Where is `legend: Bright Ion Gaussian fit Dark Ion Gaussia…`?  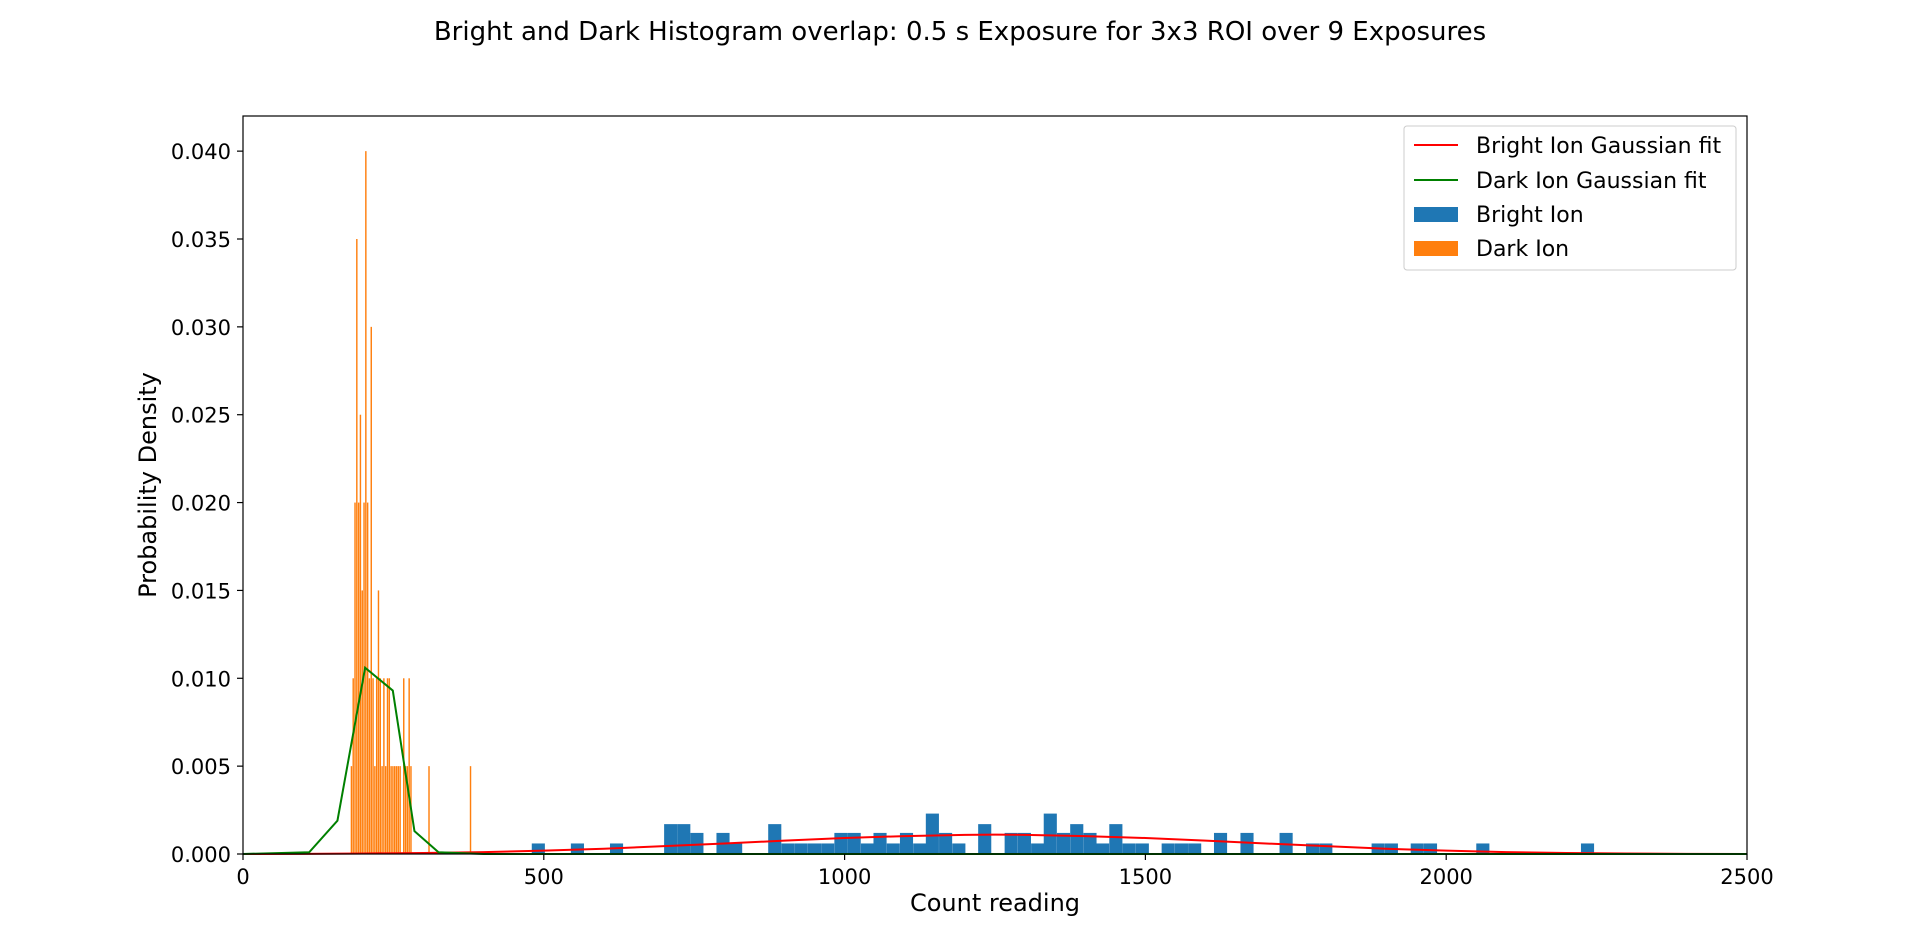
legend: Bright Ion Gaussian fit Dark Ion Gaussia… is located at coordinates (1570, 198).